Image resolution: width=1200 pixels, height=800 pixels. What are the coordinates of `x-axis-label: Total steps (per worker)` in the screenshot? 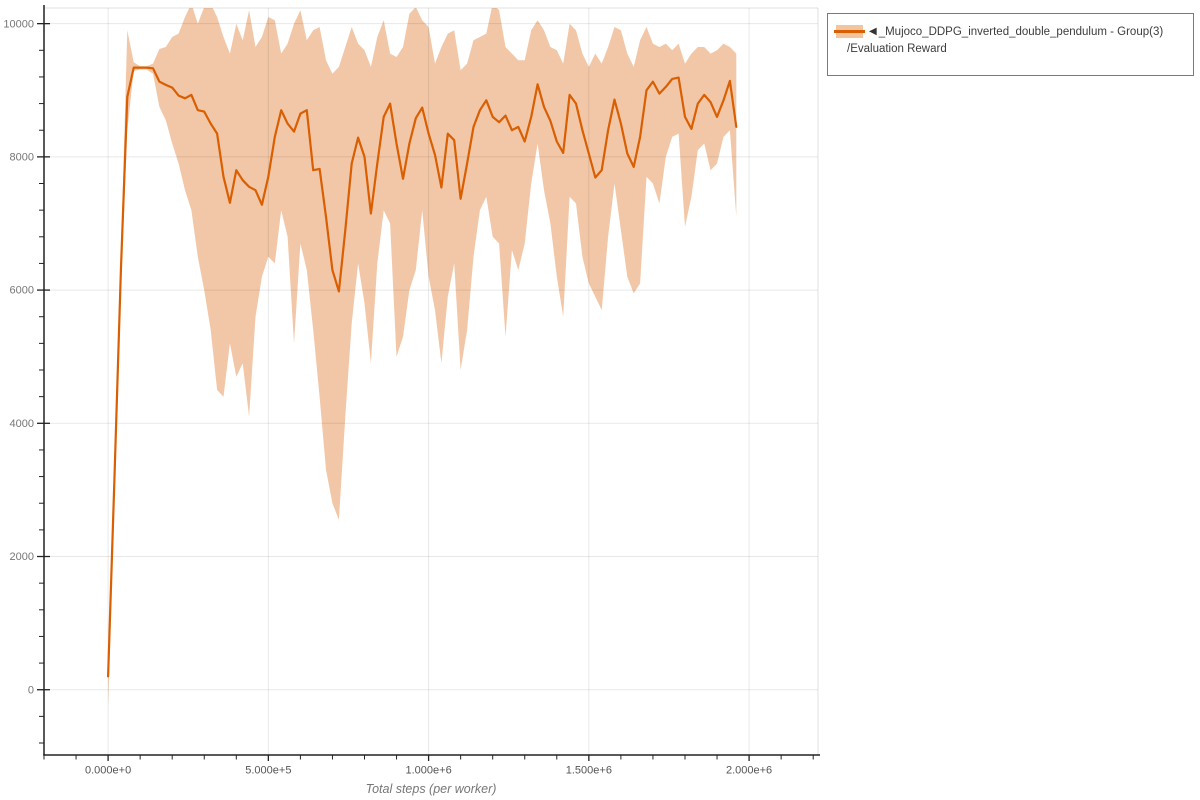 It's located at (431, 789).